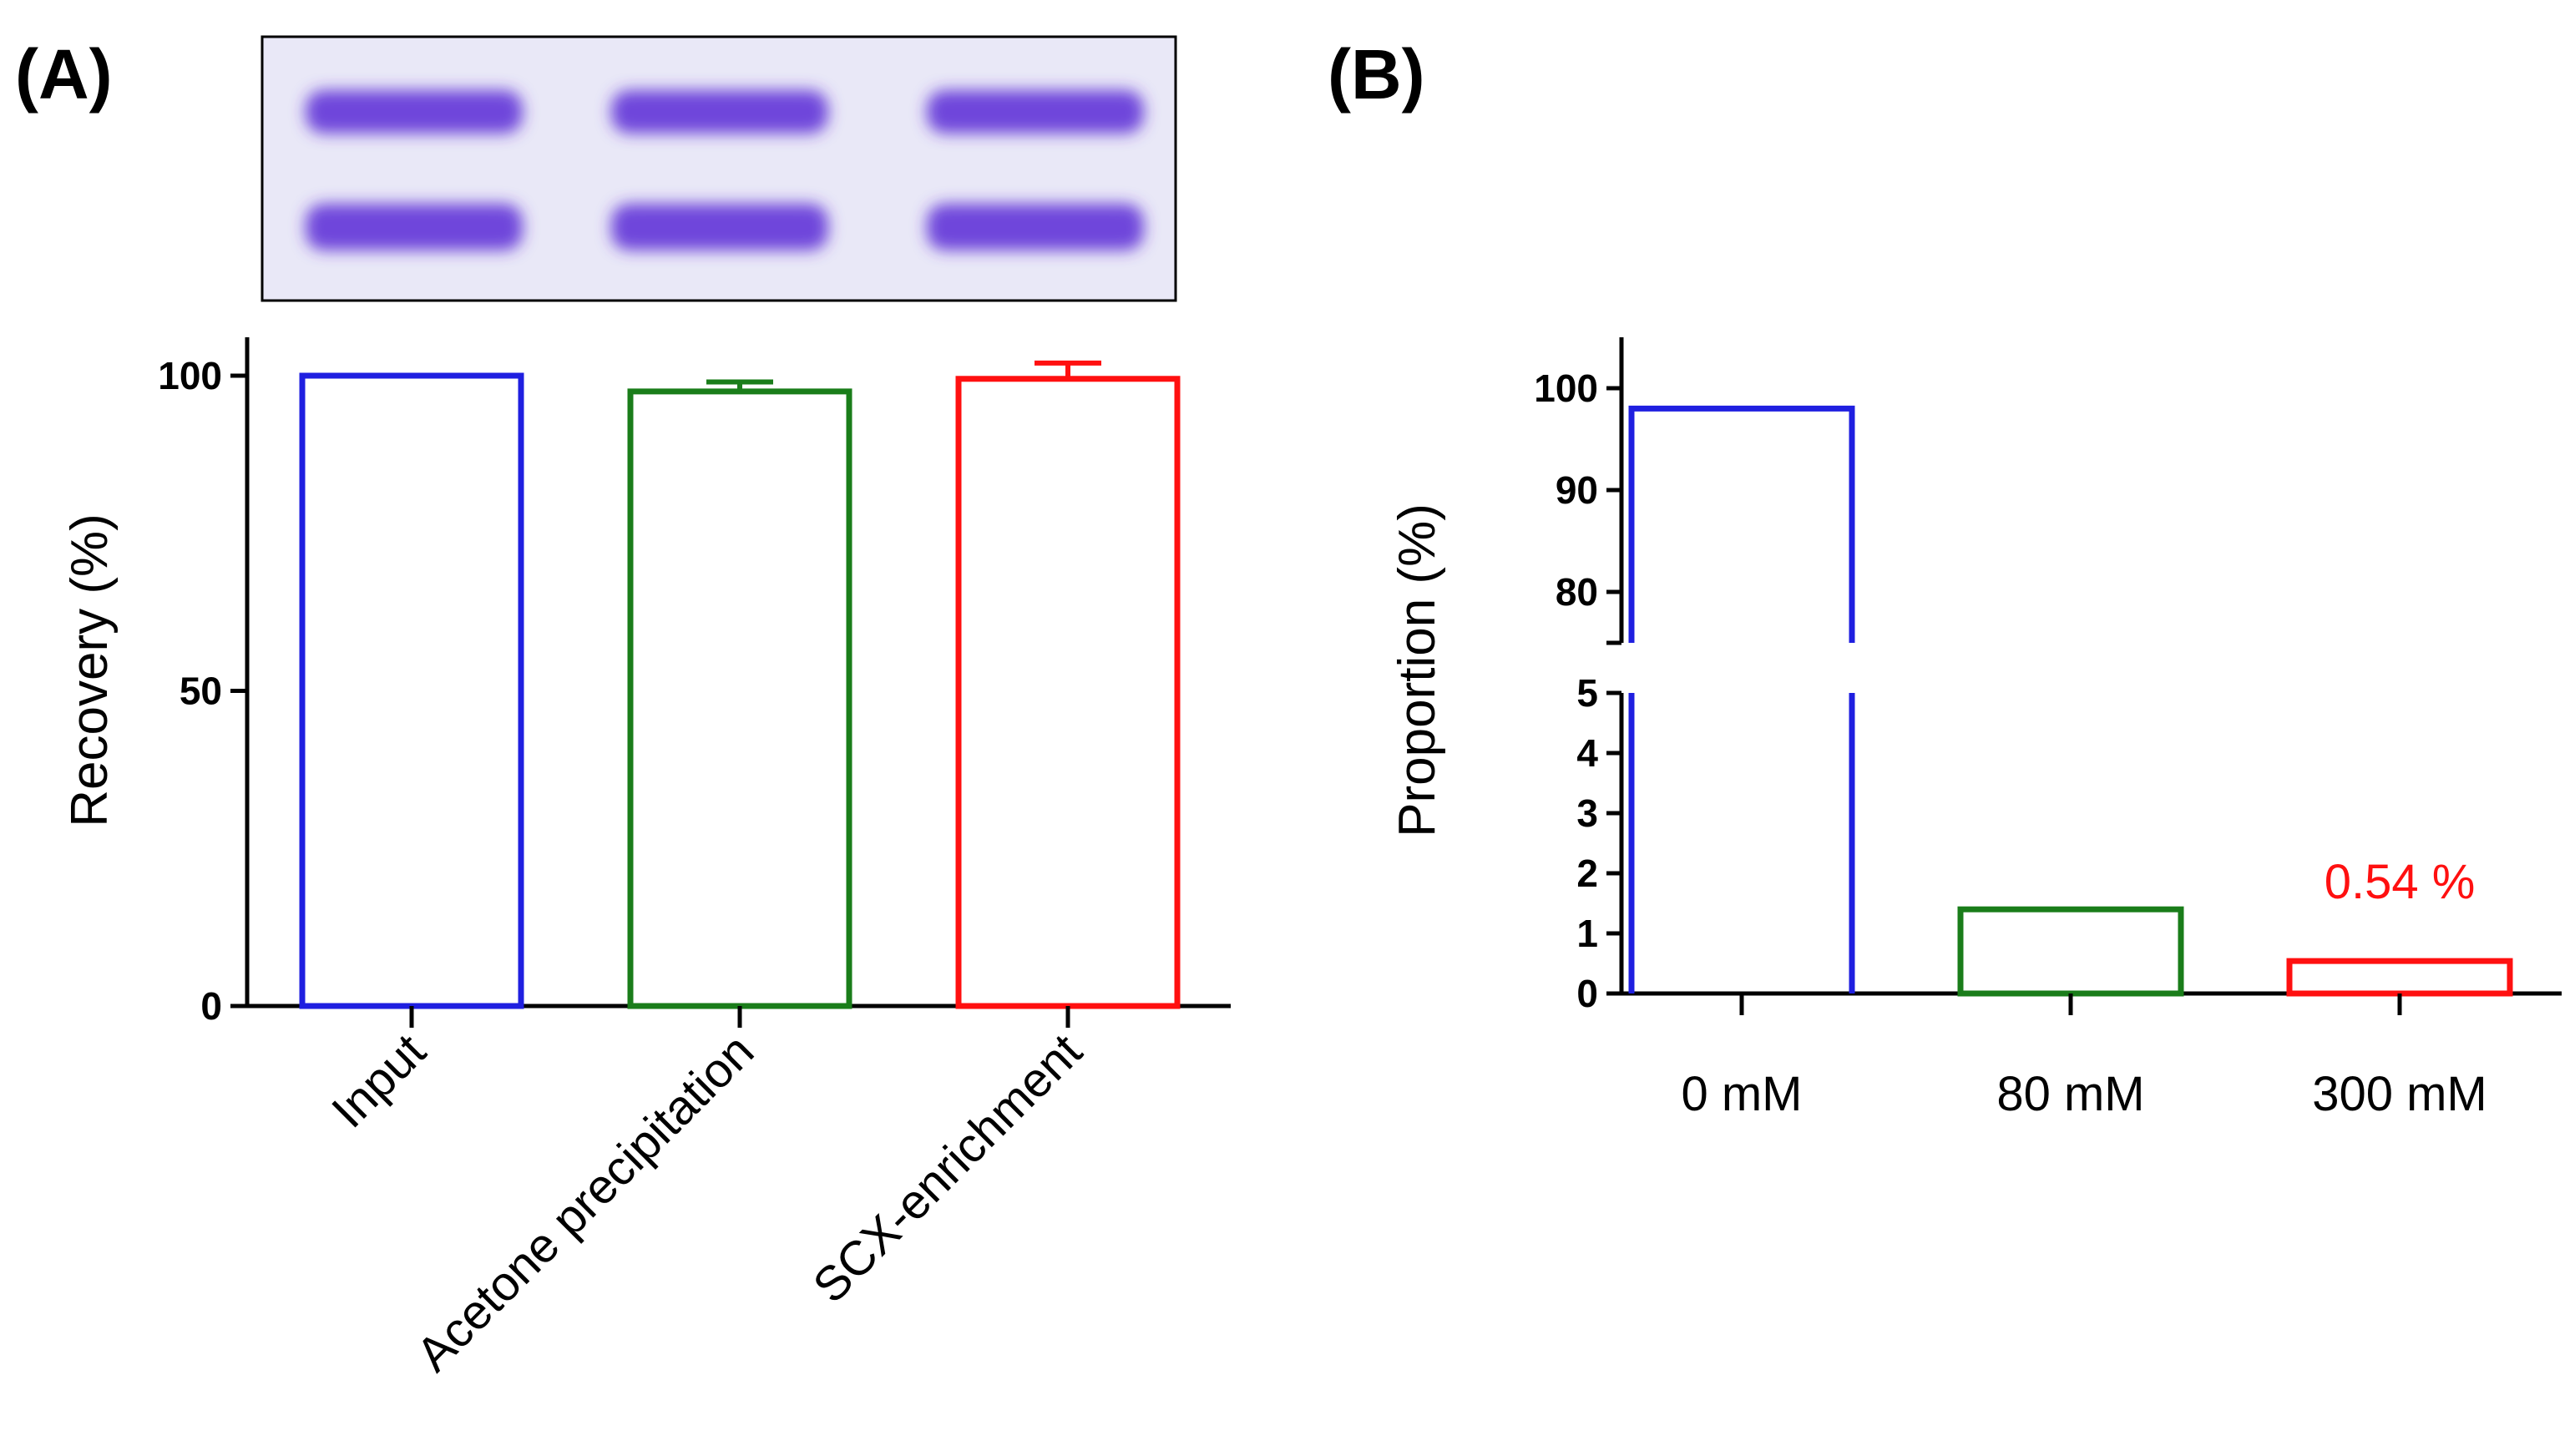 This screenshot has width=2575, height=1456. Describe the element at coordinates (415, 112) in the screenshot. I see `gel-band-lane1-row1` at that location.